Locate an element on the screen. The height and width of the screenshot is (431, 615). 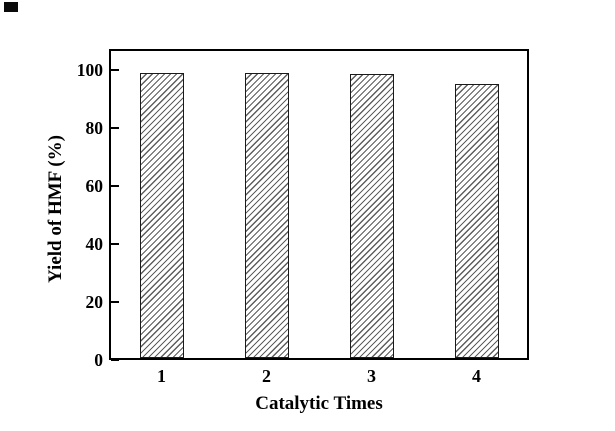
x-axis-title: Catalytic Times is located at coordinates (319, 403).